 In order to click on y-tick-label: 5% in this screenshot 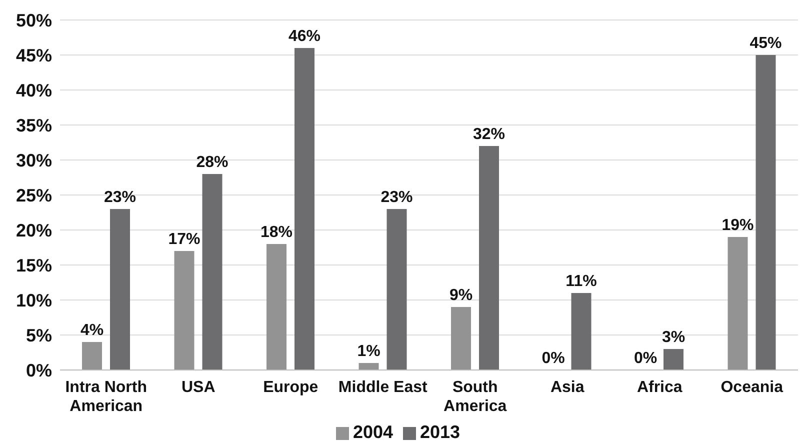, I will do `click(39, 335)`.